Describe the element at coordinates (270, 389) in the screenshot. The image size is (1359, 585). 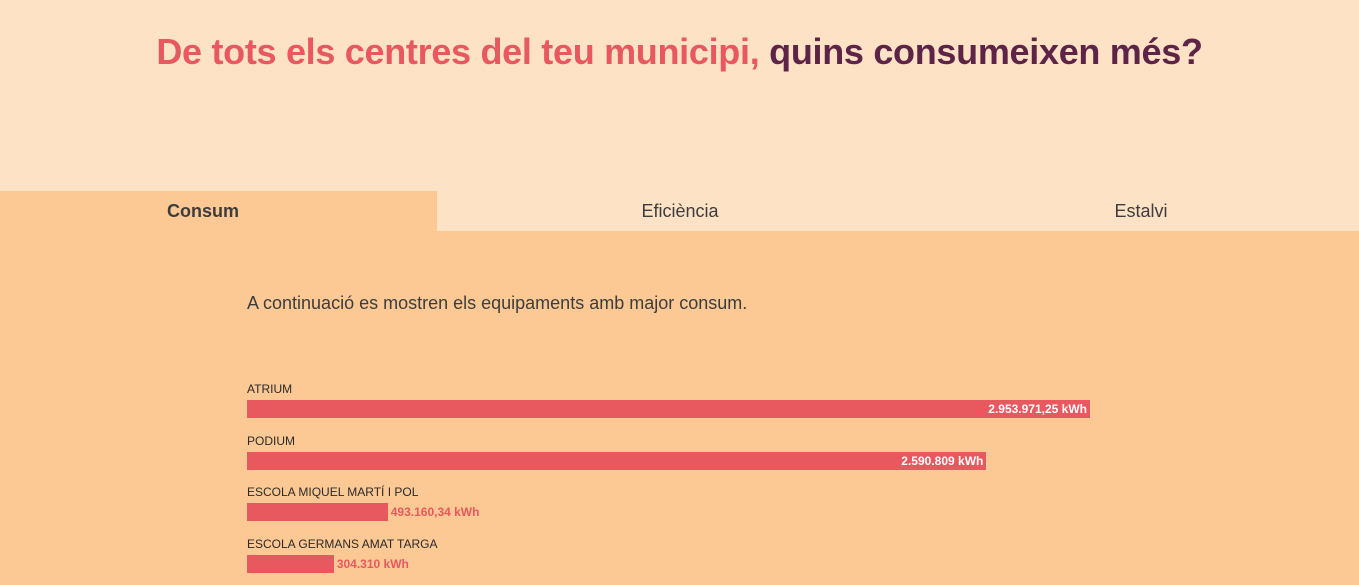
I see `bar-category-label: ATRIUM` at that location.